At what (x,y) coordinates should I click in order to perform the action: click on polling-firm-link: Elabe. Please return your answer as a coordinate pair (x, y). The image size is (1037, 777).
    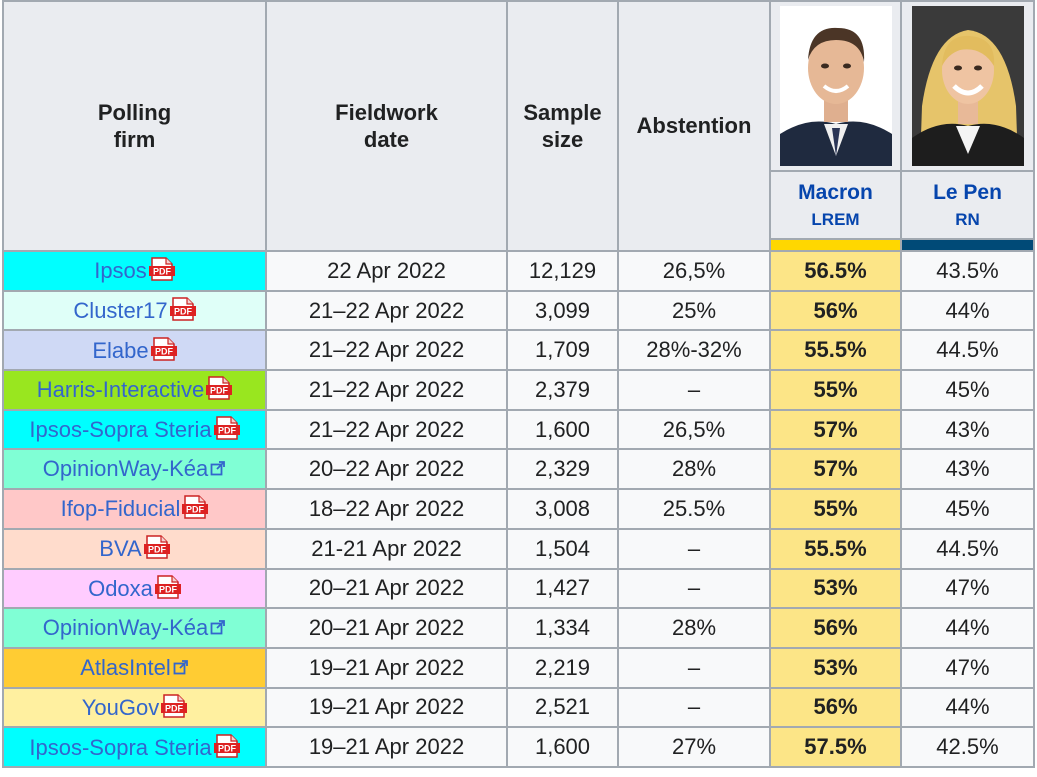
    Looking at the image, I should click on (120, 350).